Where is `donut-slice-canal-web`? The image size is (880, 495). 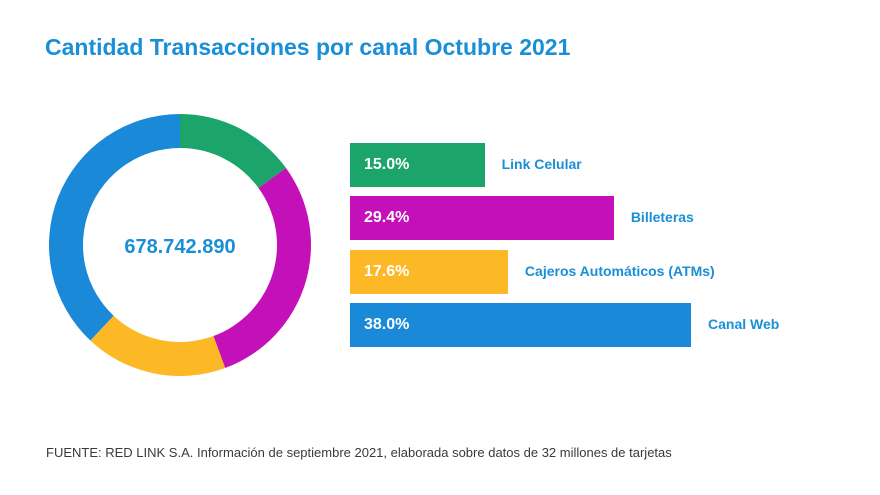 donut-slice-canal-web is located at coordinates (114, 227).